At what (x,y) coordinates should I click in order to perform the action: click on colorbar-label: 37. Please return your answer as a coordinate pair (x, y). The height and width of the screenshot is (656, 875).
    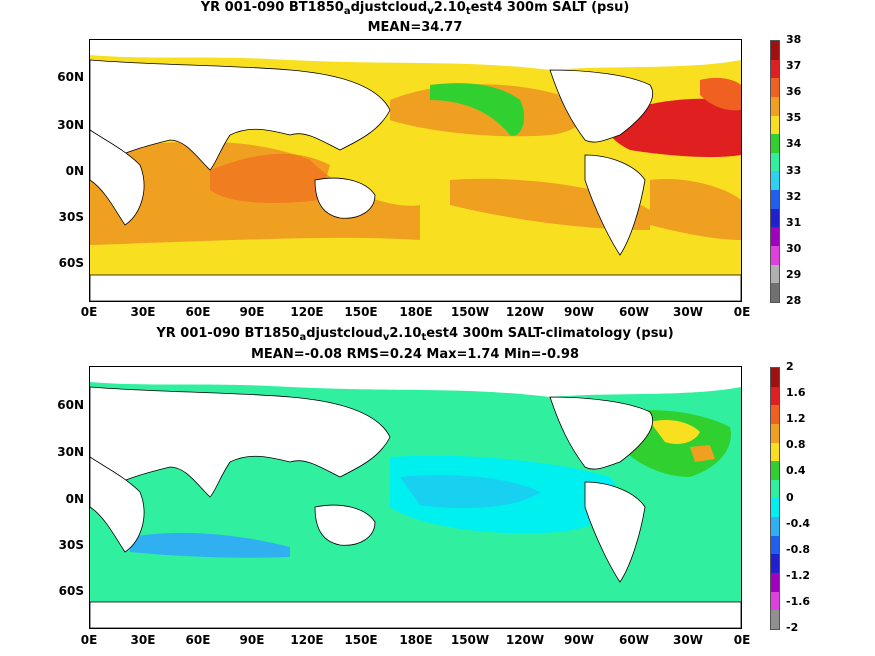
    Looking at the image, I should click on (794, 66).